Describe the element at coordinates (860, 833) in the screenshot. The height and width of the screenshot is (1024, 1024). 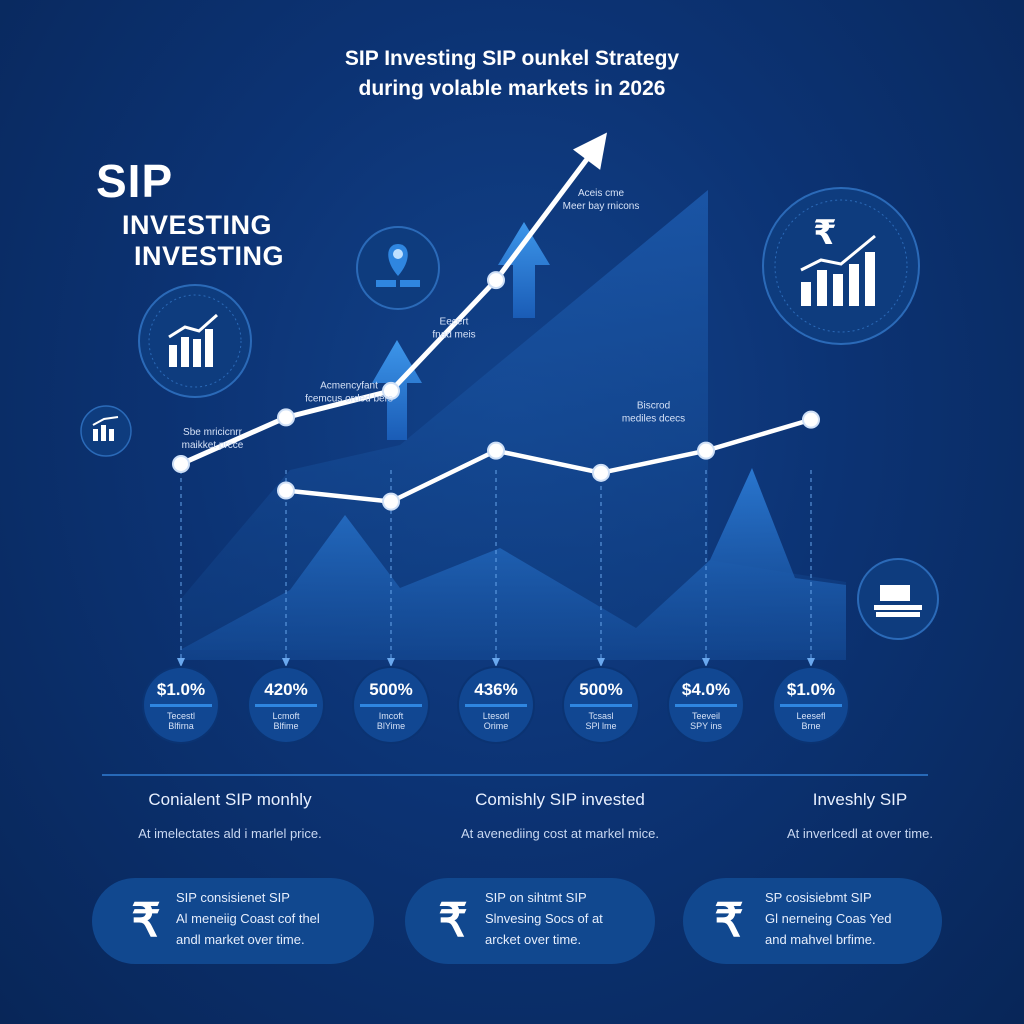
I see `column-3-sub: At inverlcedl at over time.` at that location.